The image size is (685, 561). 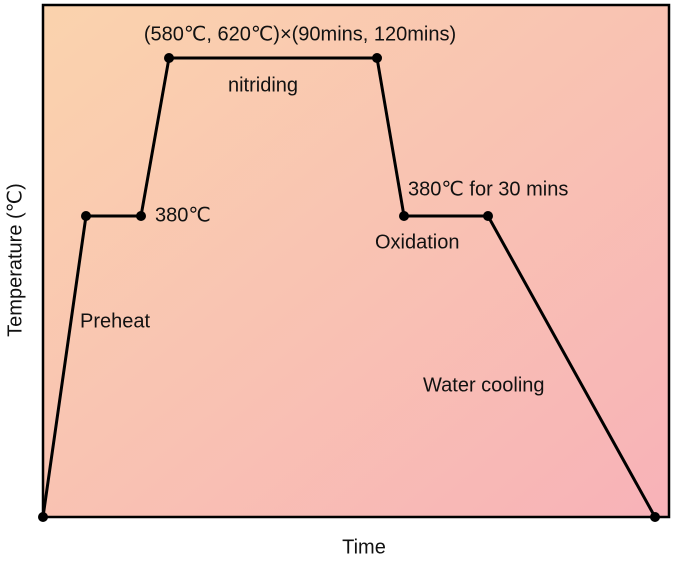 I want to click on annotation: 380℃ for 30 mins, so click(x=488, y=189).